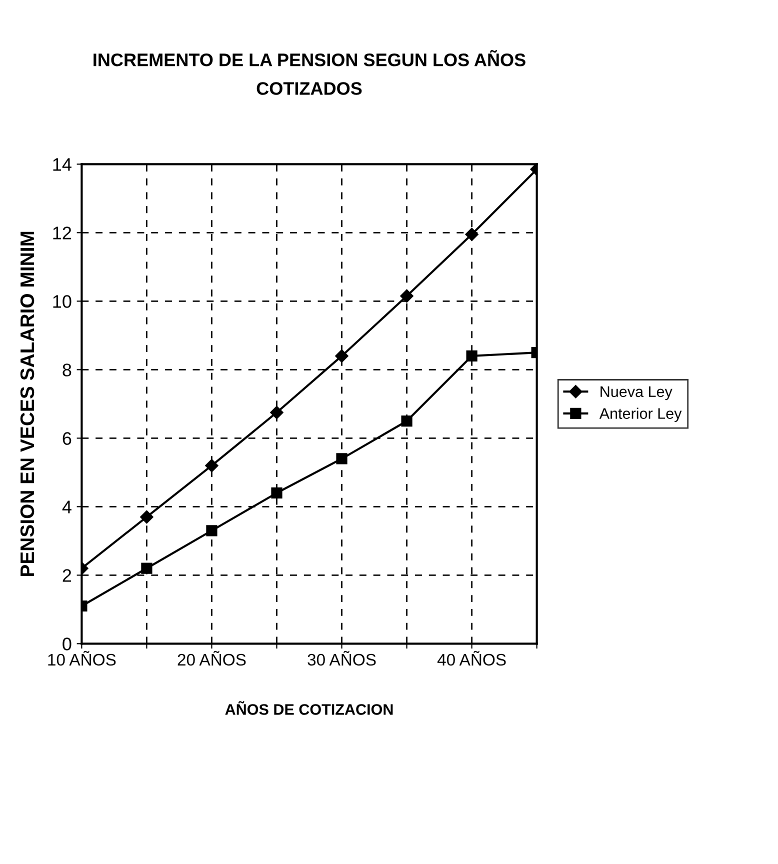  Describe the element at coordinates (62, 233) in the screenshot. I see `y-tick-label: 12` at that location.